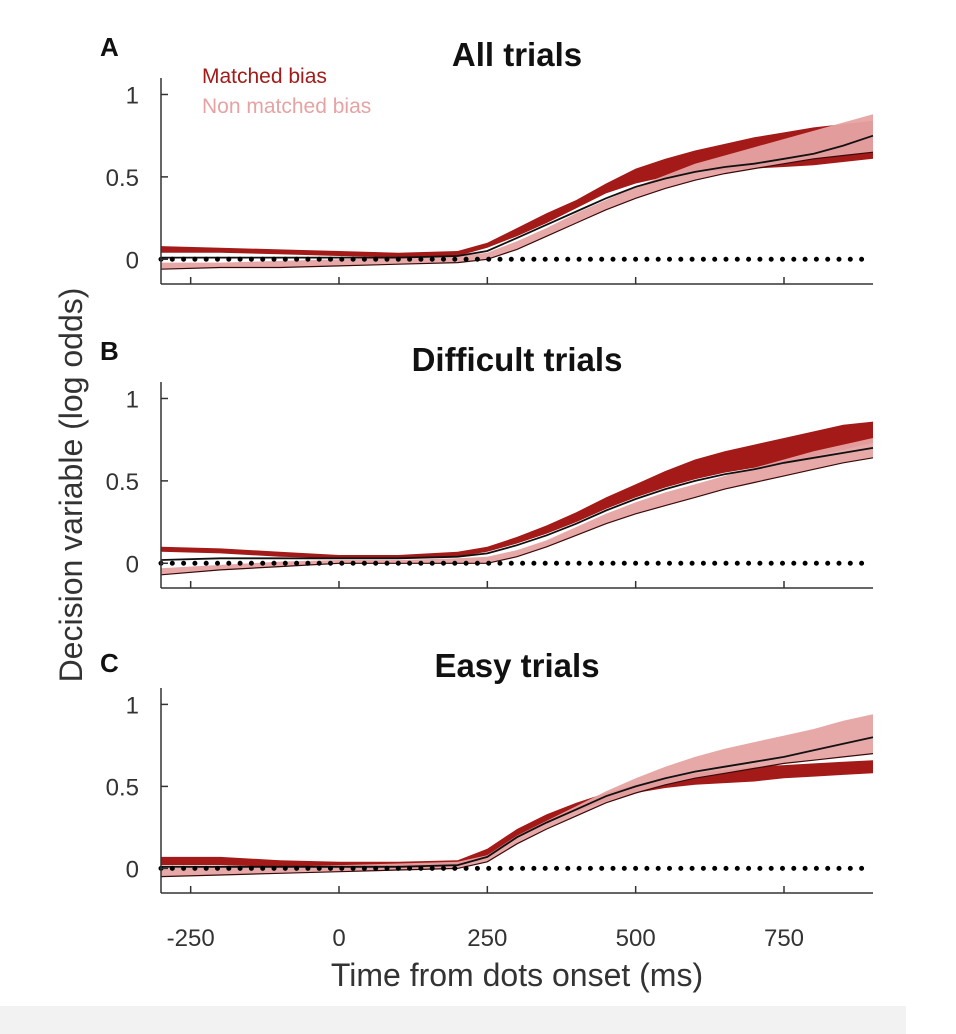 The height and width of the screenshot is (1034, 956). Describe the element at coordinates (286, 106) in the screenshot. I see `legend-non-matched-bias: Non matched bias` at that location.